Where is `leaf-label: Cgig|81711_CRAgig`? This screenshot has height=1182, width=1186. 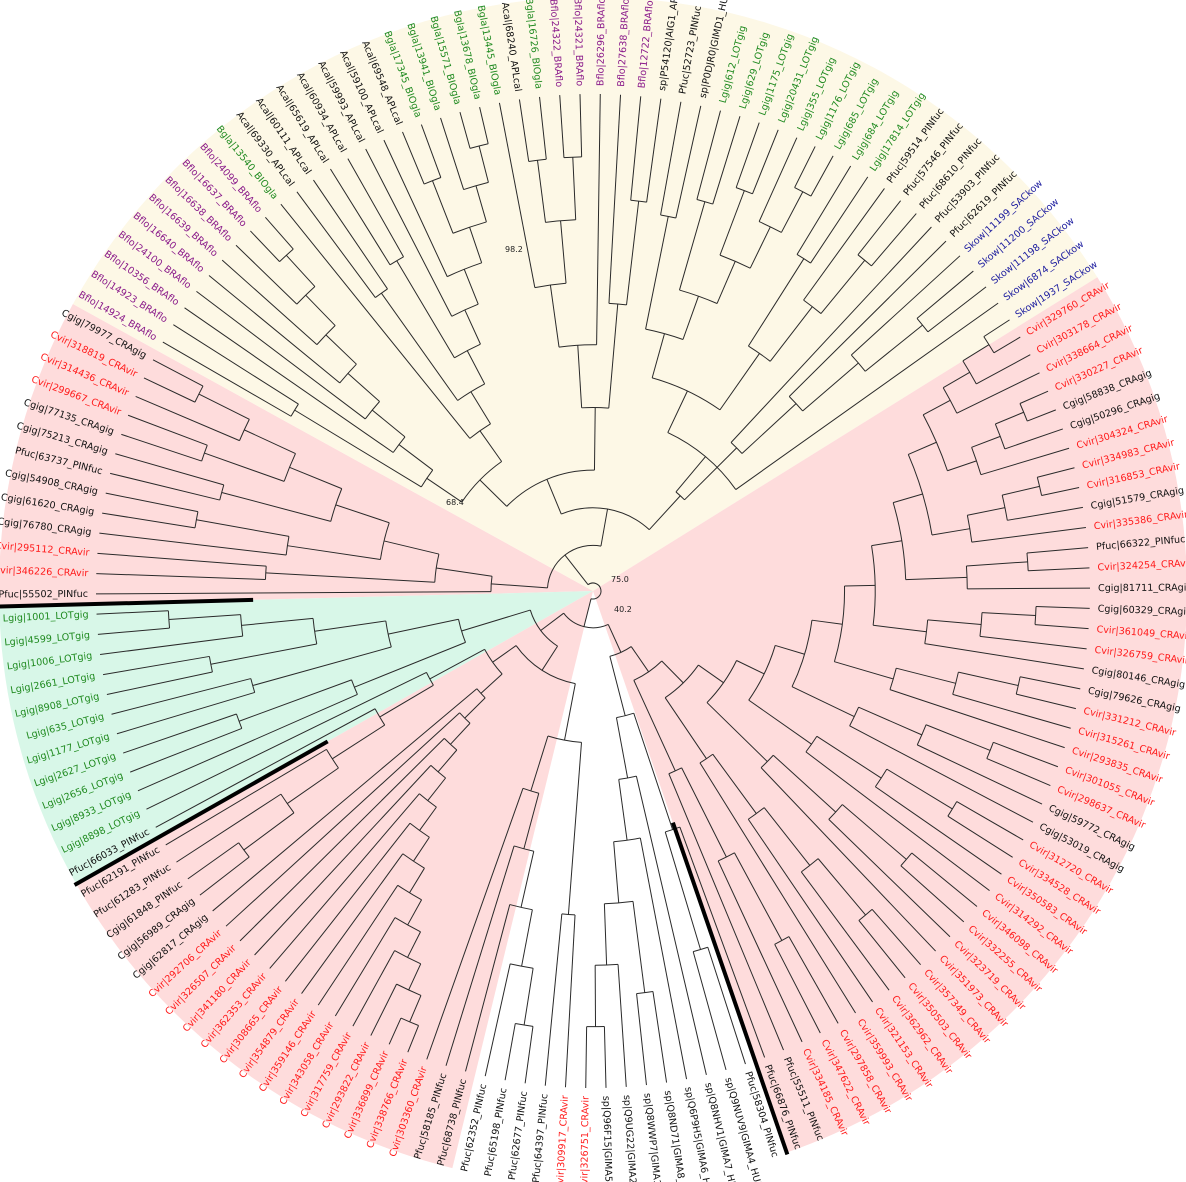 leaf-label: Cgig|81711_CRAgig is located at coordinates (1142, 589).